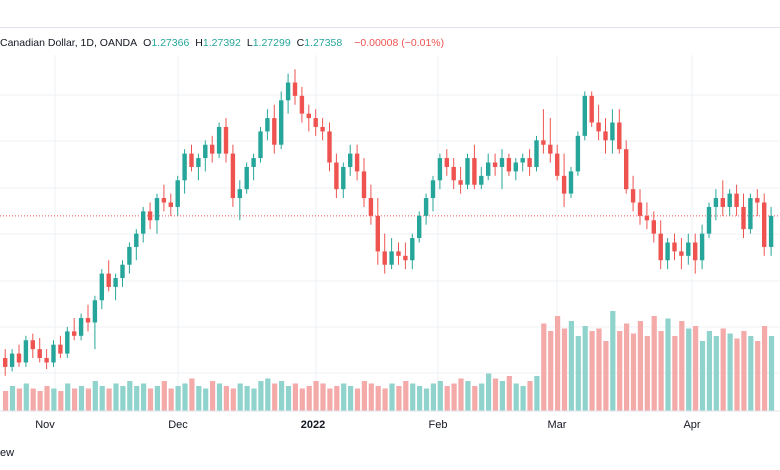  Describe the element at coordinates (313, 425) in the screenshot. I see `x-tick-label: 2022` at that location.